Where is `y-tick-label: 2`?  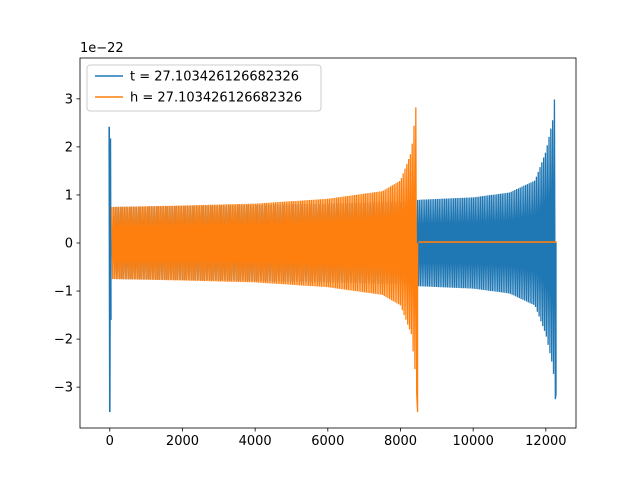
y-tick-label: 2 is located at coordinates (69, 147).